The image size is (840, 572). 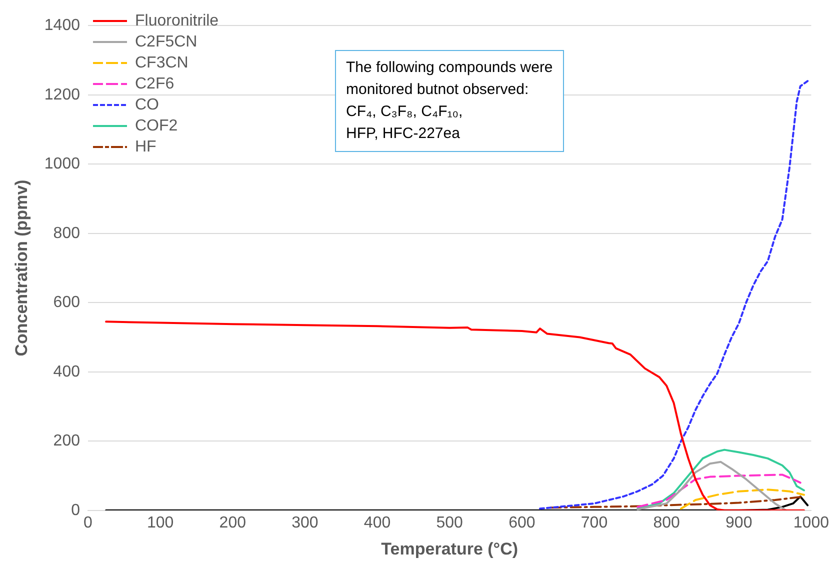 I want to click on annotation: The following compounds were monitored butnot observed: CF₄, C₃F₈, C₄F₁₀, HFP, HFC-227ea, so click(x=449, y=101).